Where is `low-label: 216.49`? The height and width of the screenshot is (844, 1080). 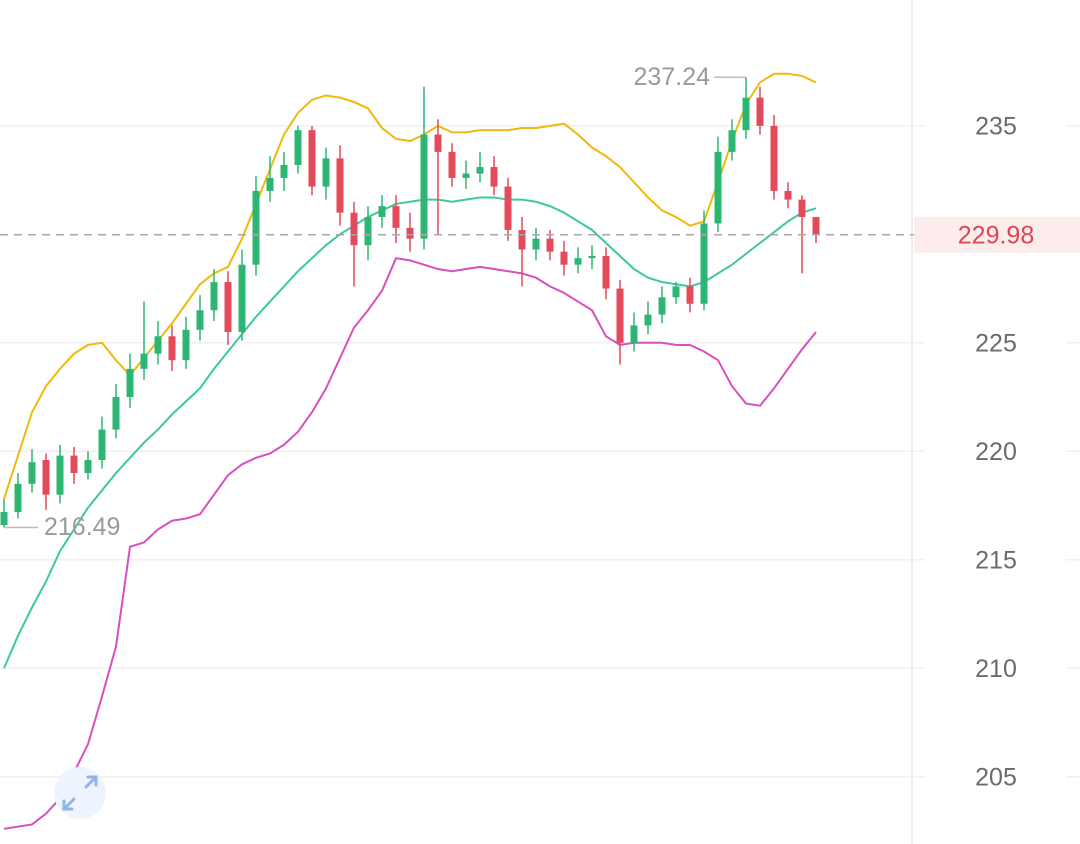
low-label: 216.49 is located at coordinates (82, 527).